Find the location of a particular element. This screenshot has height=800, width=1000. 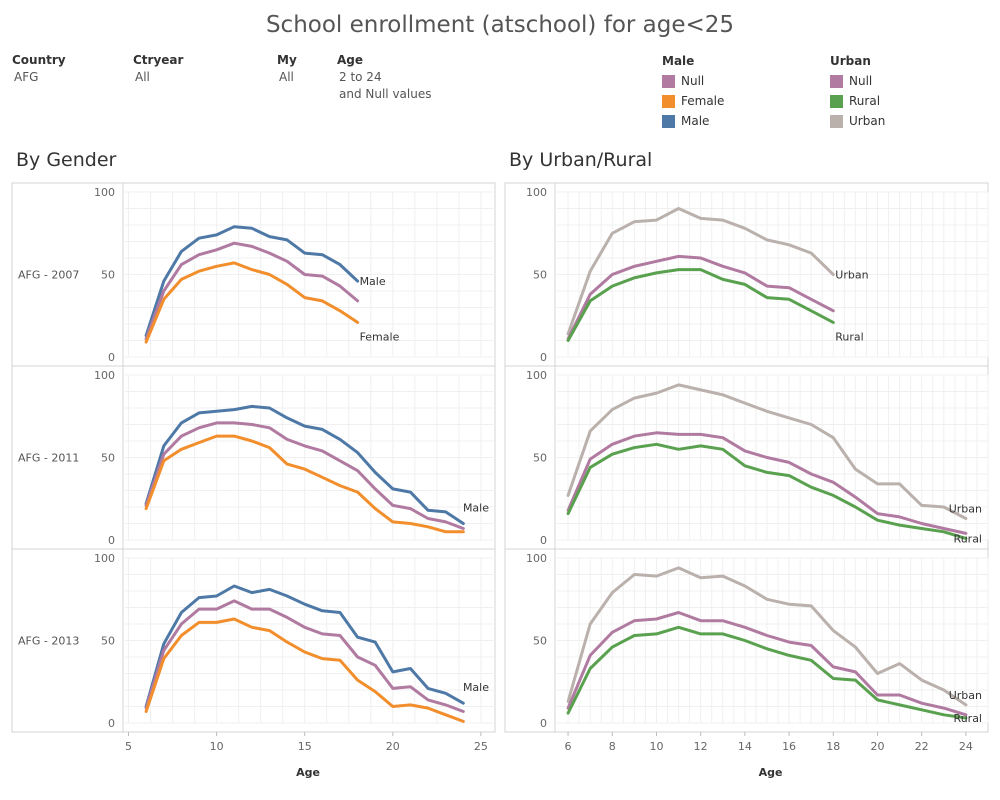

filter-my: My All is located at coordinates (287, 69).